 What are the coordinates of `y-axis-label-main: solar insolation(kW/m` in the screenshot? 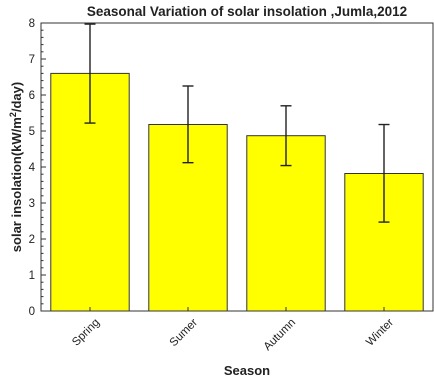 It's located at (16, 184).